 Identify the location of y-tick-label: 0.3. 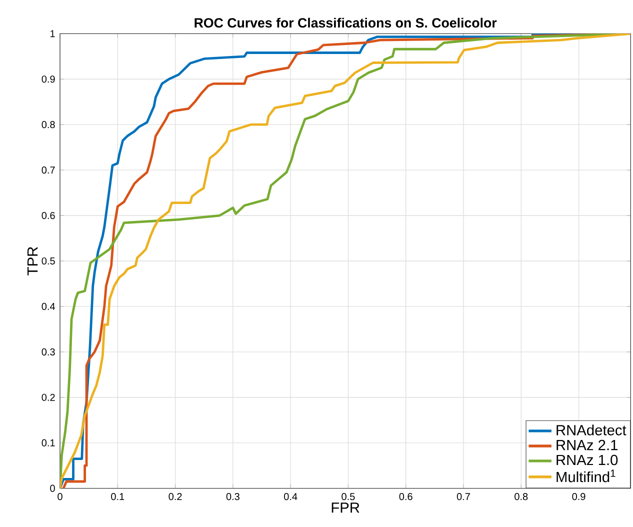
(48, 352).